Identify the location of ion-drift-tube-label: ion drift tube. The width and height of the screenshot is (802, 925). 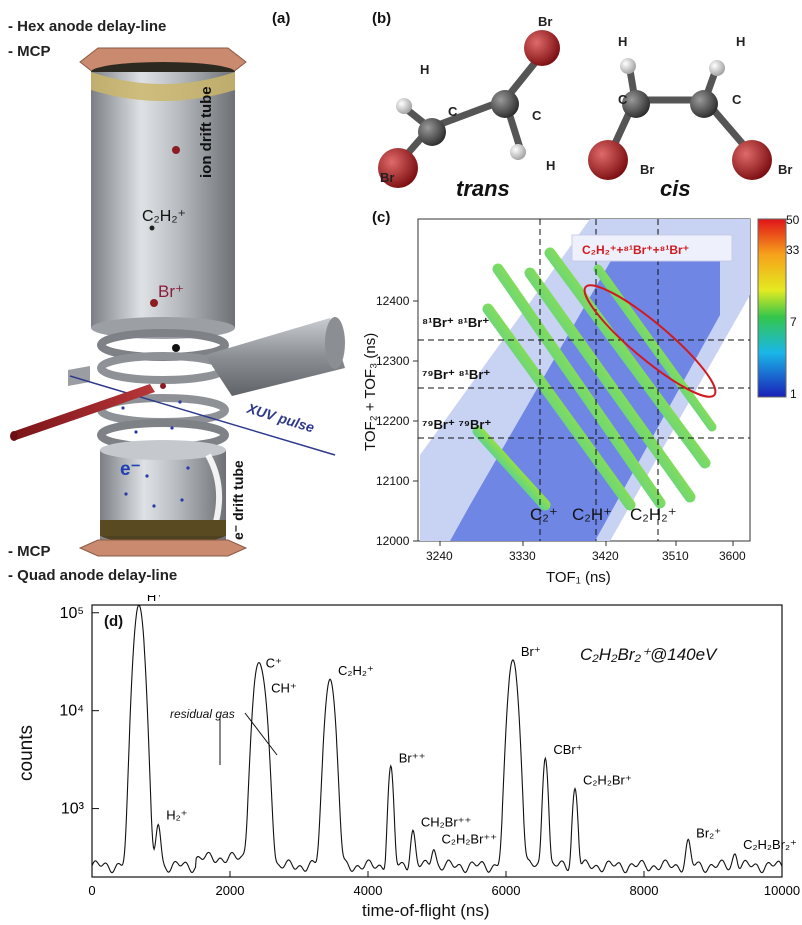
(206, 132).